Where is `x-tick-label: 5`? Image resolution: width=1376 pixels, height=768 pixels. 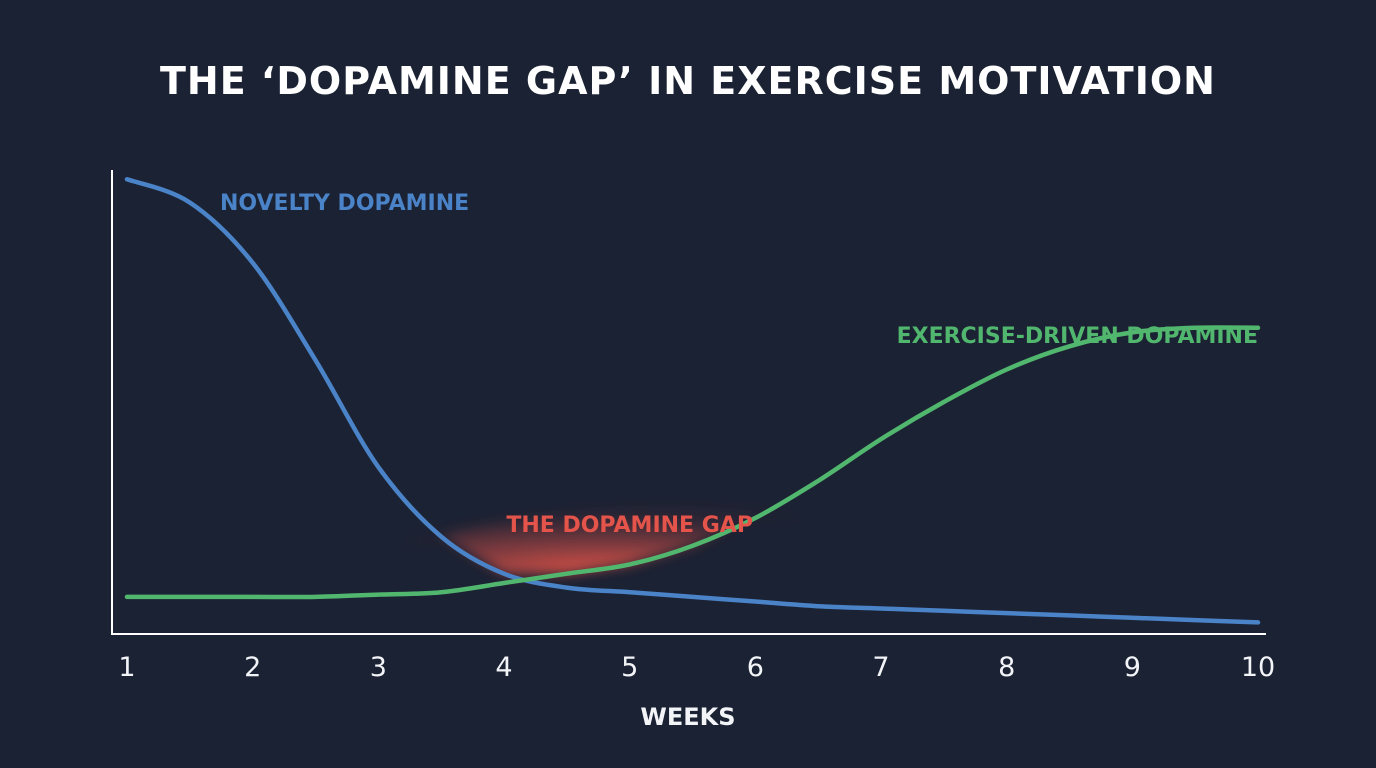 x-tick-label: 5 is located at coordinates (629, 667).